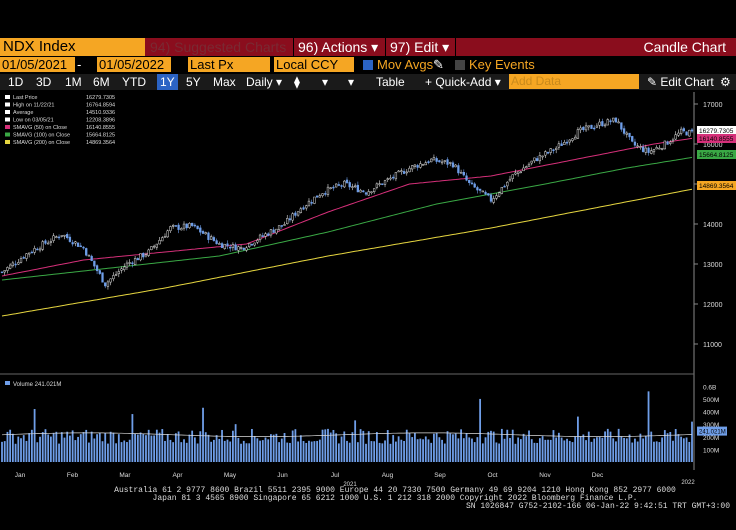 This screenshot has width=736, height=530. I want to click on price-field-select: Last Px, so click(229, 64).